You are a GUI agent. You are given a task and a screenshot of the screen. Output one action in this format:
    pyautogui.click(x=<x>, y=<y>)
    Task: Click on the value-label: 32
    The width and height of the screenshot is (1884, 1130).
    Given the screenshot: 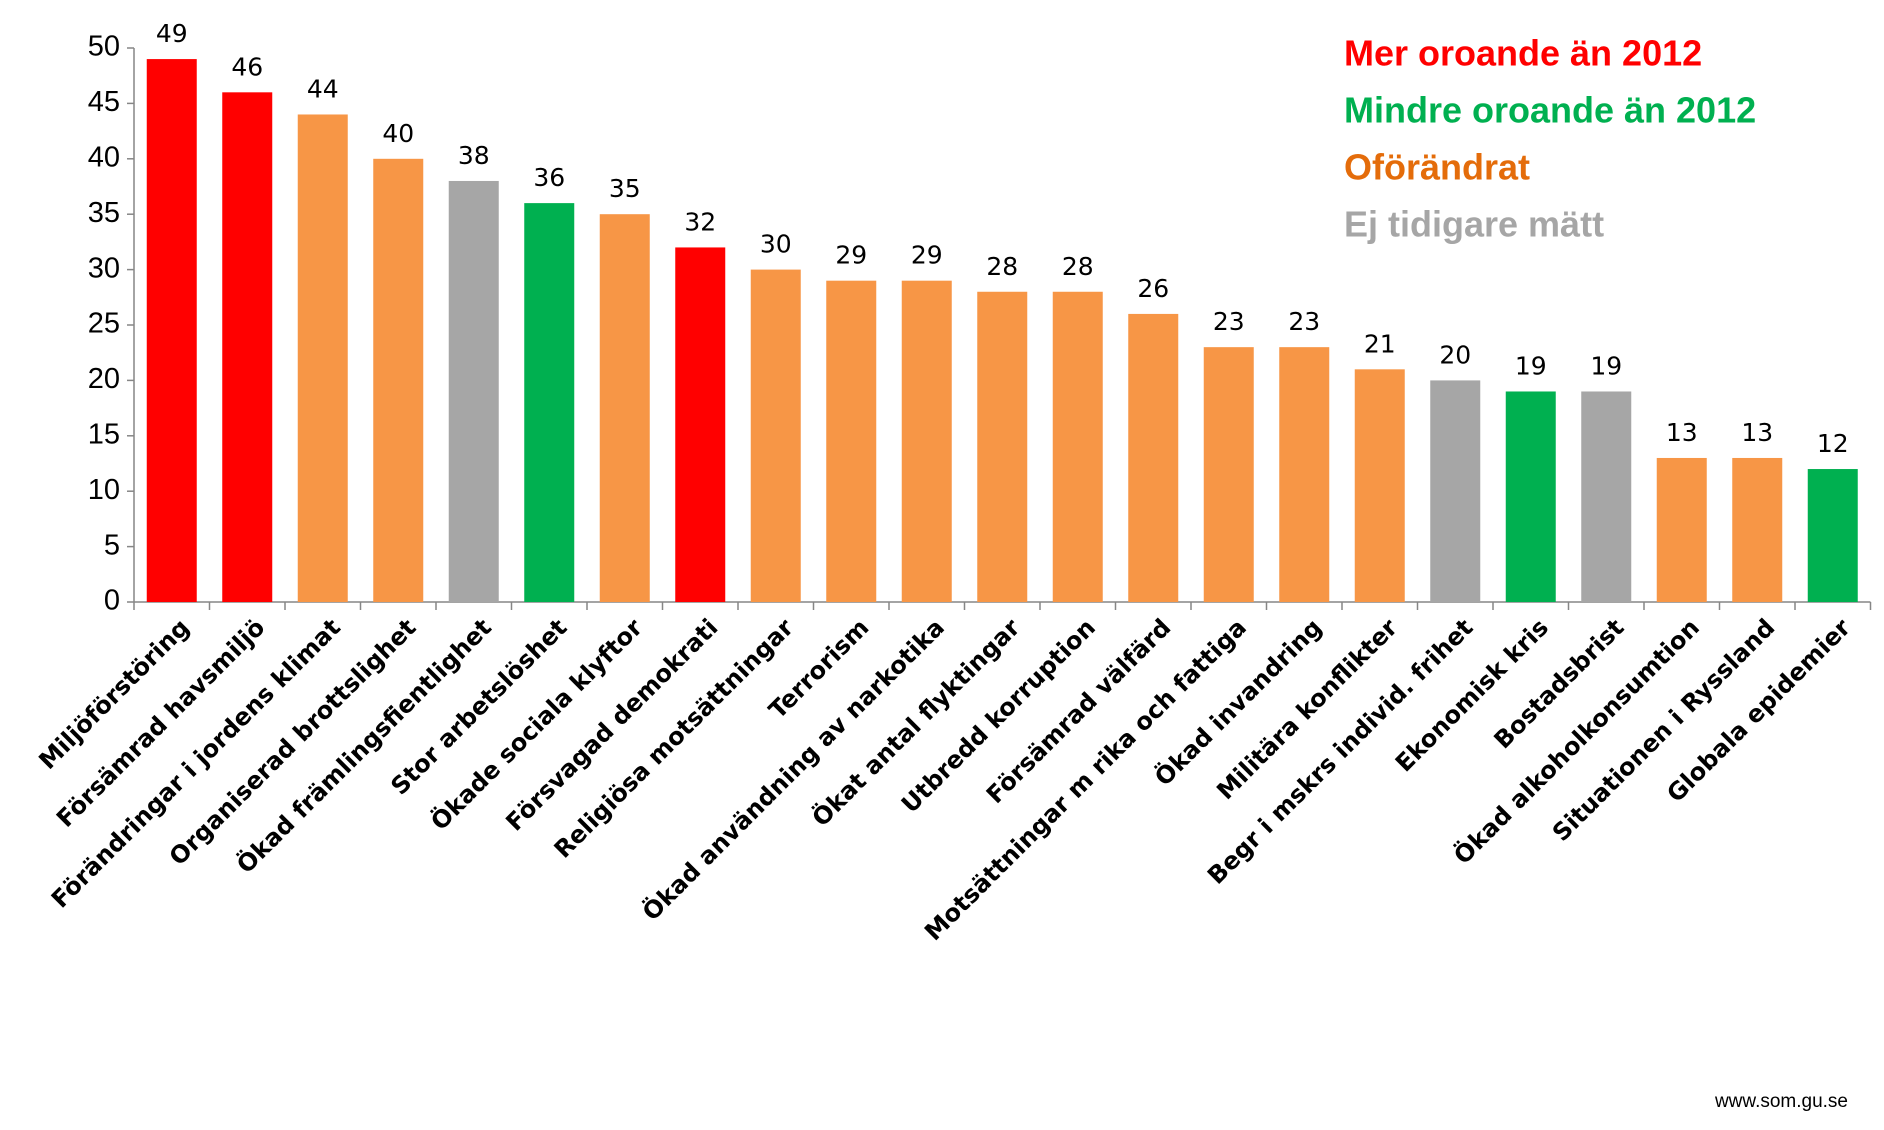 What is the action you would take?
    pyautogui.click(x=700, y=221)
    